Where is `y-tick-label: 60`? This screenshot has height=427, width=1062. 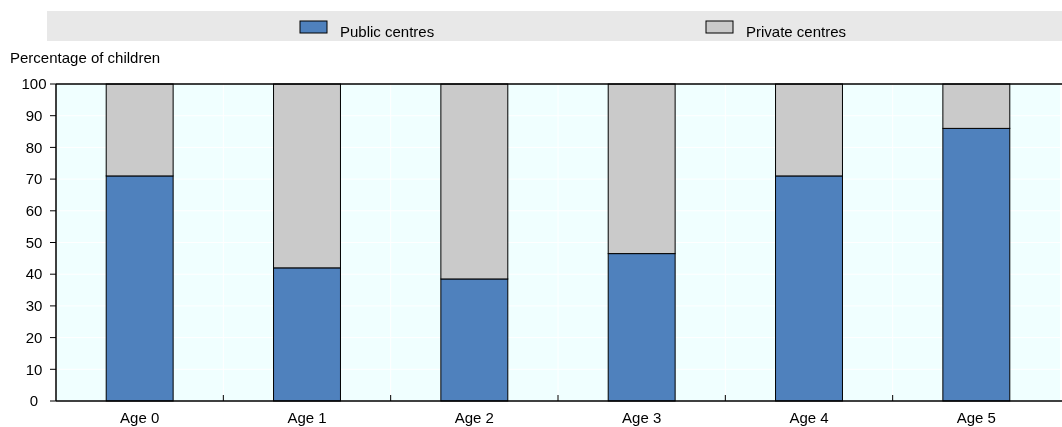 y-tick-label: 60 is located at coordinates (34, 211).